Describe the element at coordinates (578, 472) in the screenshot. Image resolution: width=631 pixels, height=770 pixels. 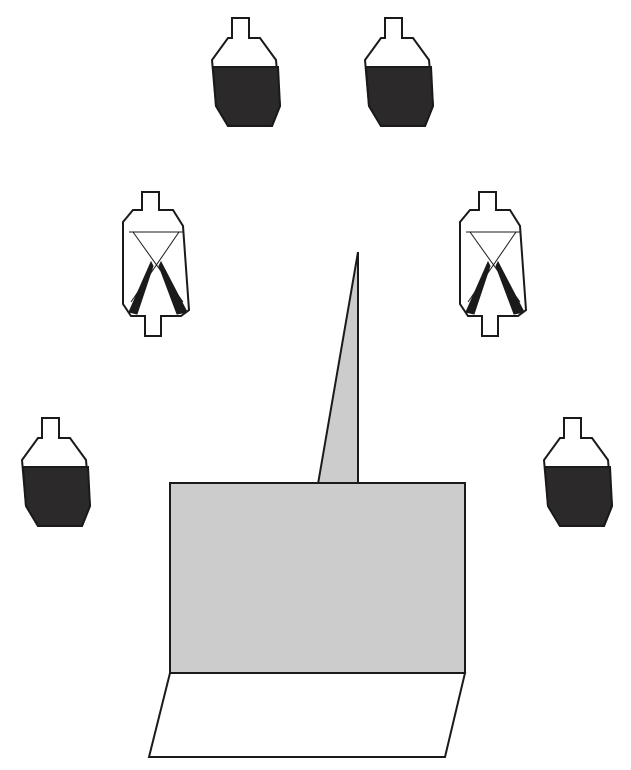
I see `standing-figure-bottom-right-icon` at that location.